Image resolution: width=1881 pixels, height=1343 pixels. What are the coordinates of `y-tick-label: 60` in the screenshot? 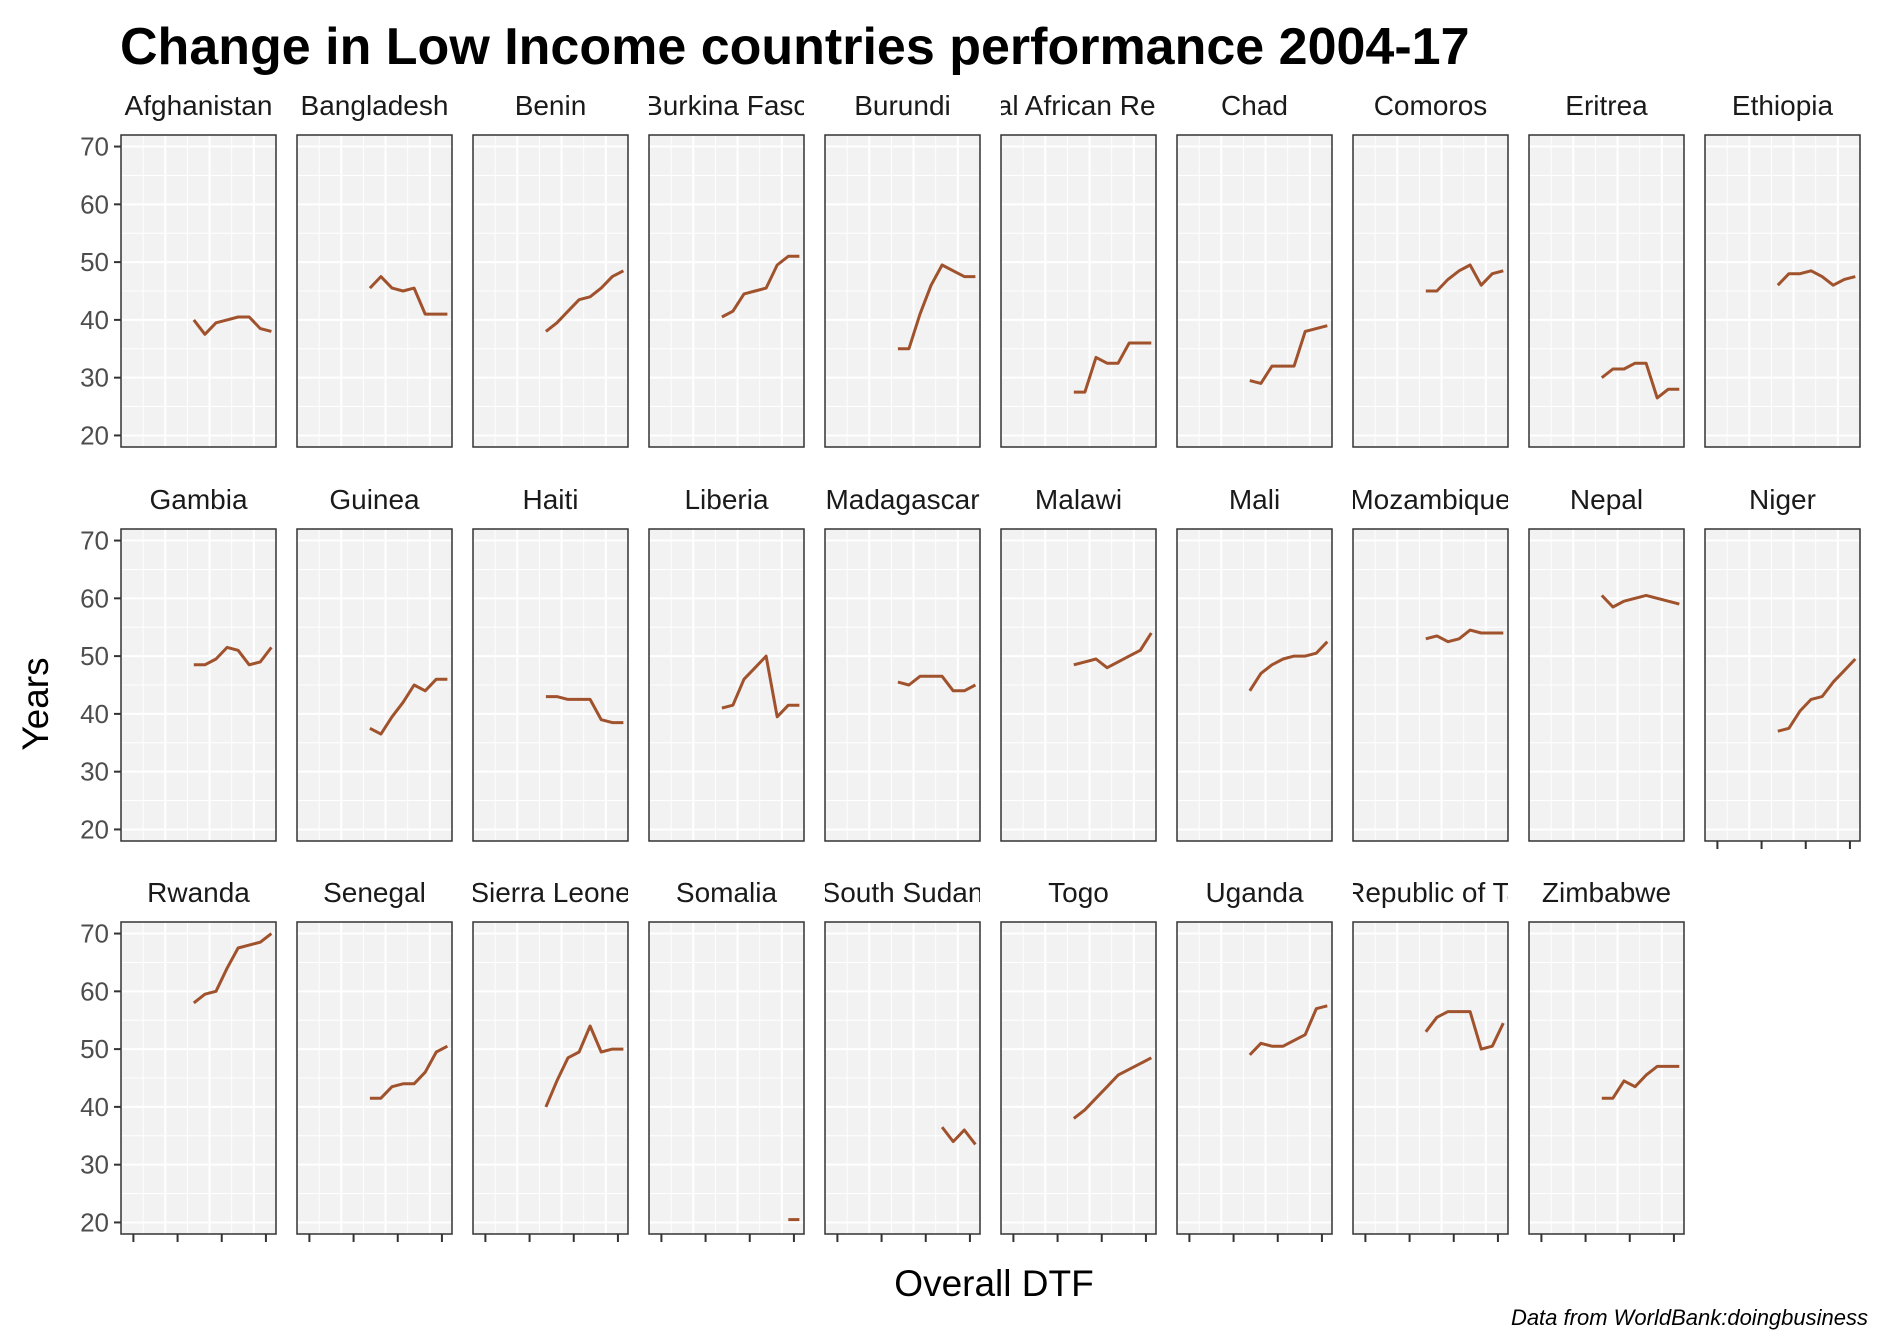 It's located at (94, 204).